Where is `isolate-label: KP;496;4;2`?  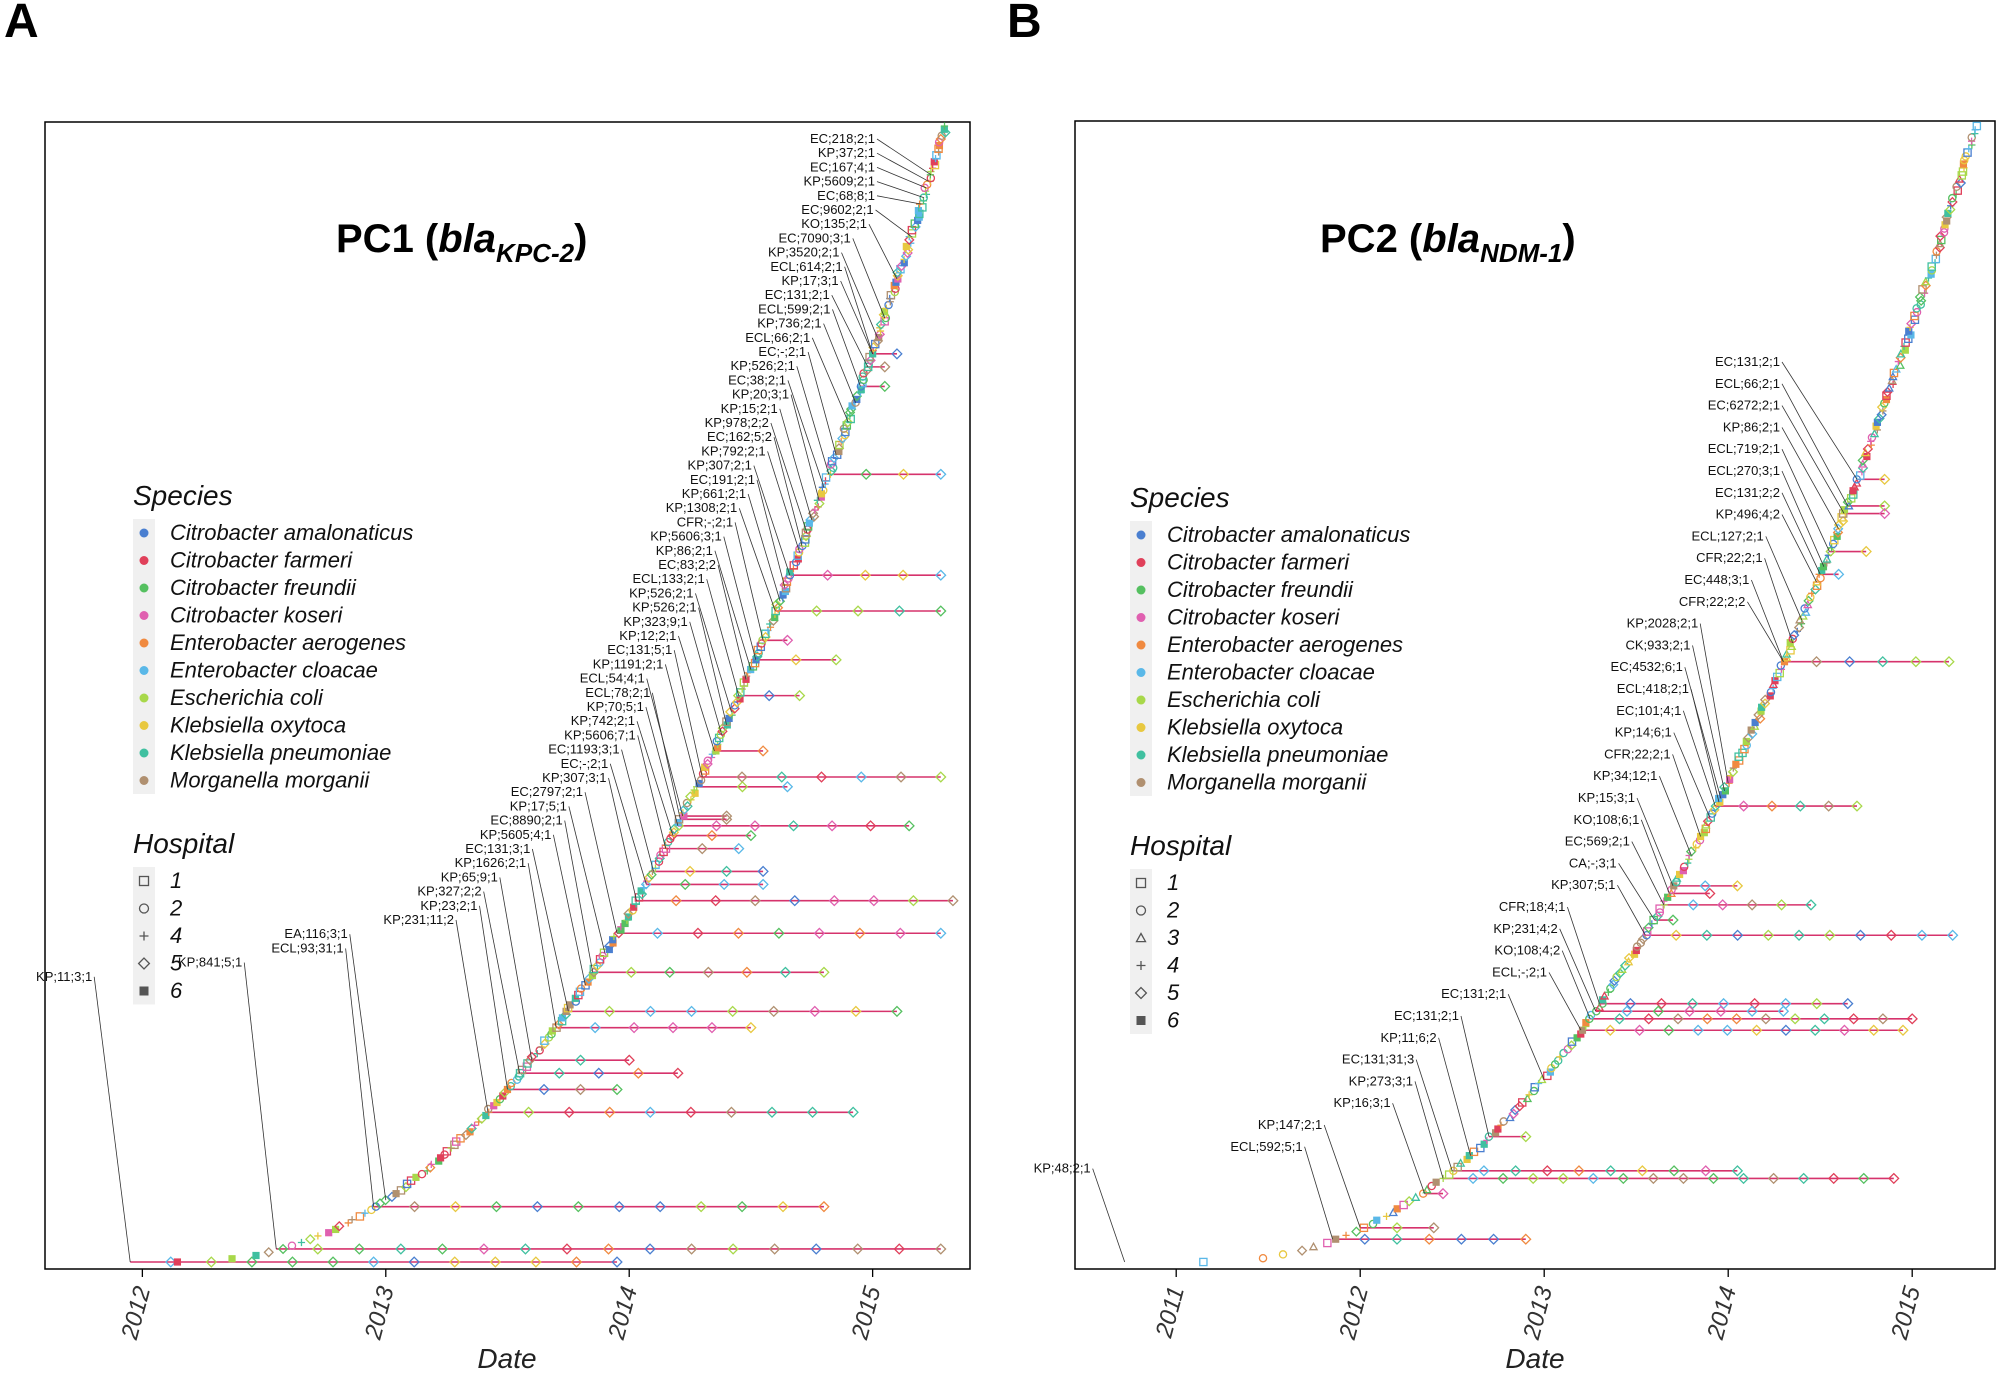
isolate-label: KP;496;4;2 is located at coordinates (1748, 514).